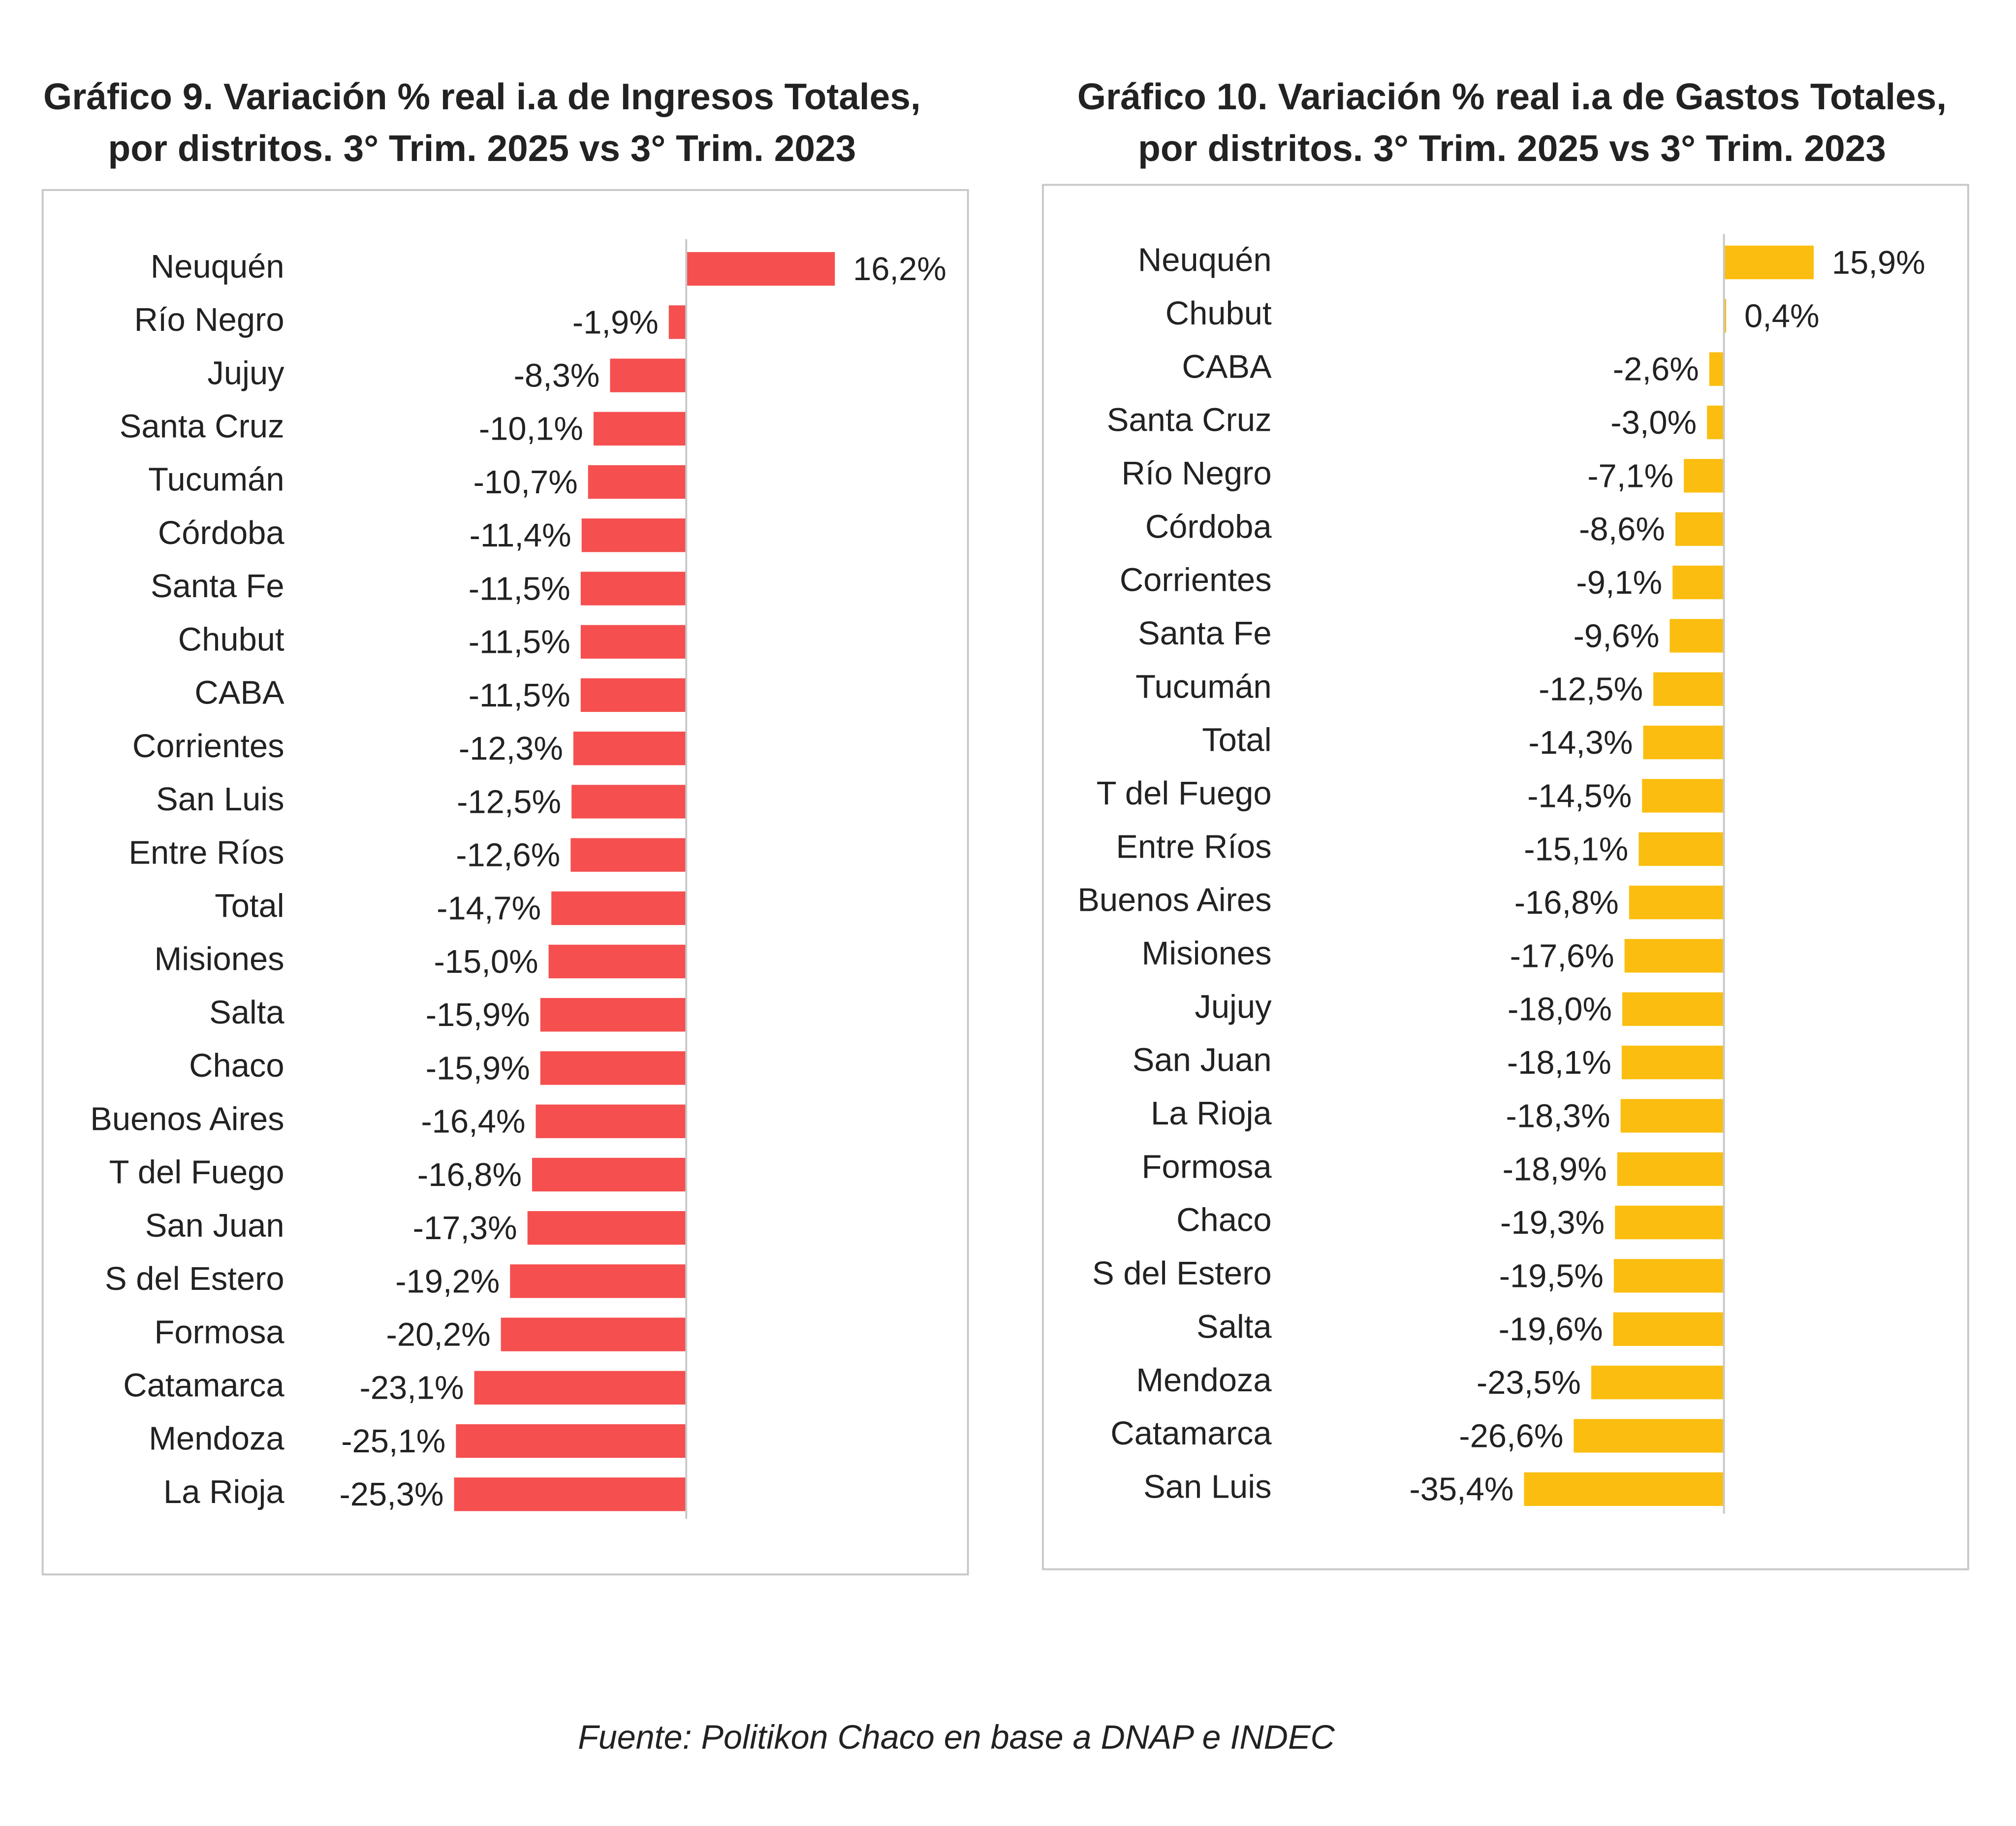 The height and width of the screenshot is (1826, 2016). What do you see at coordinates (393, 1442) in the screenshot?
I see `value-label: -25,1%` at bounding box center [393, 1442].